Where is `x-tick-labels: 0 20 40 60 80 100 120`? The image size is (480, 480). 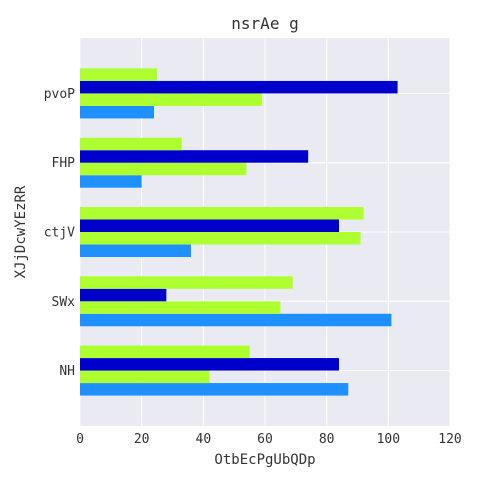 x-tick-labels: 0 20 40 60 80 100 120 is located at coordinates (269, 439).